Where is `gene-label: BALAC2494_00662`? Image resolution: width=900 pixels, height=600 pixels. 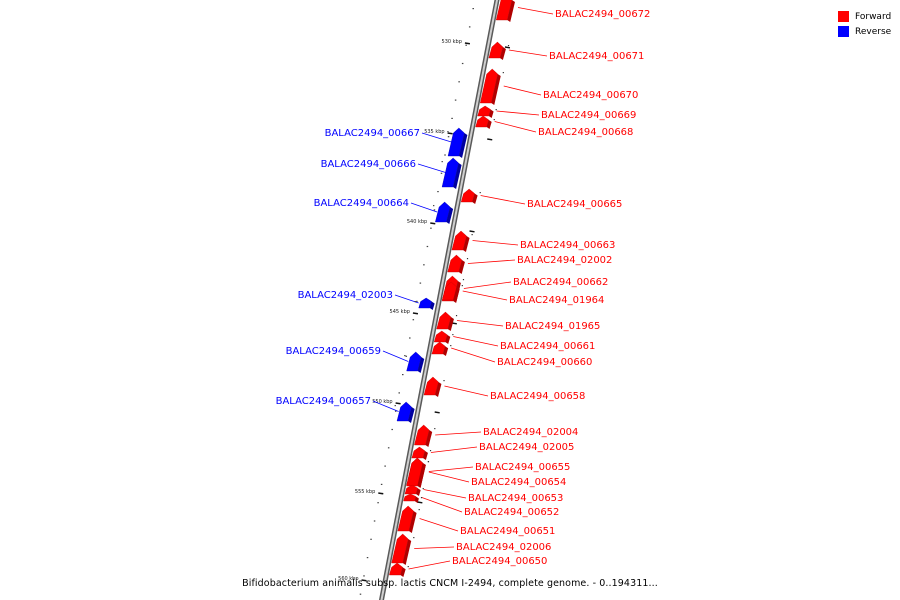 gene-label: BALAC2494_00662 is located at coordinates (560, 282).